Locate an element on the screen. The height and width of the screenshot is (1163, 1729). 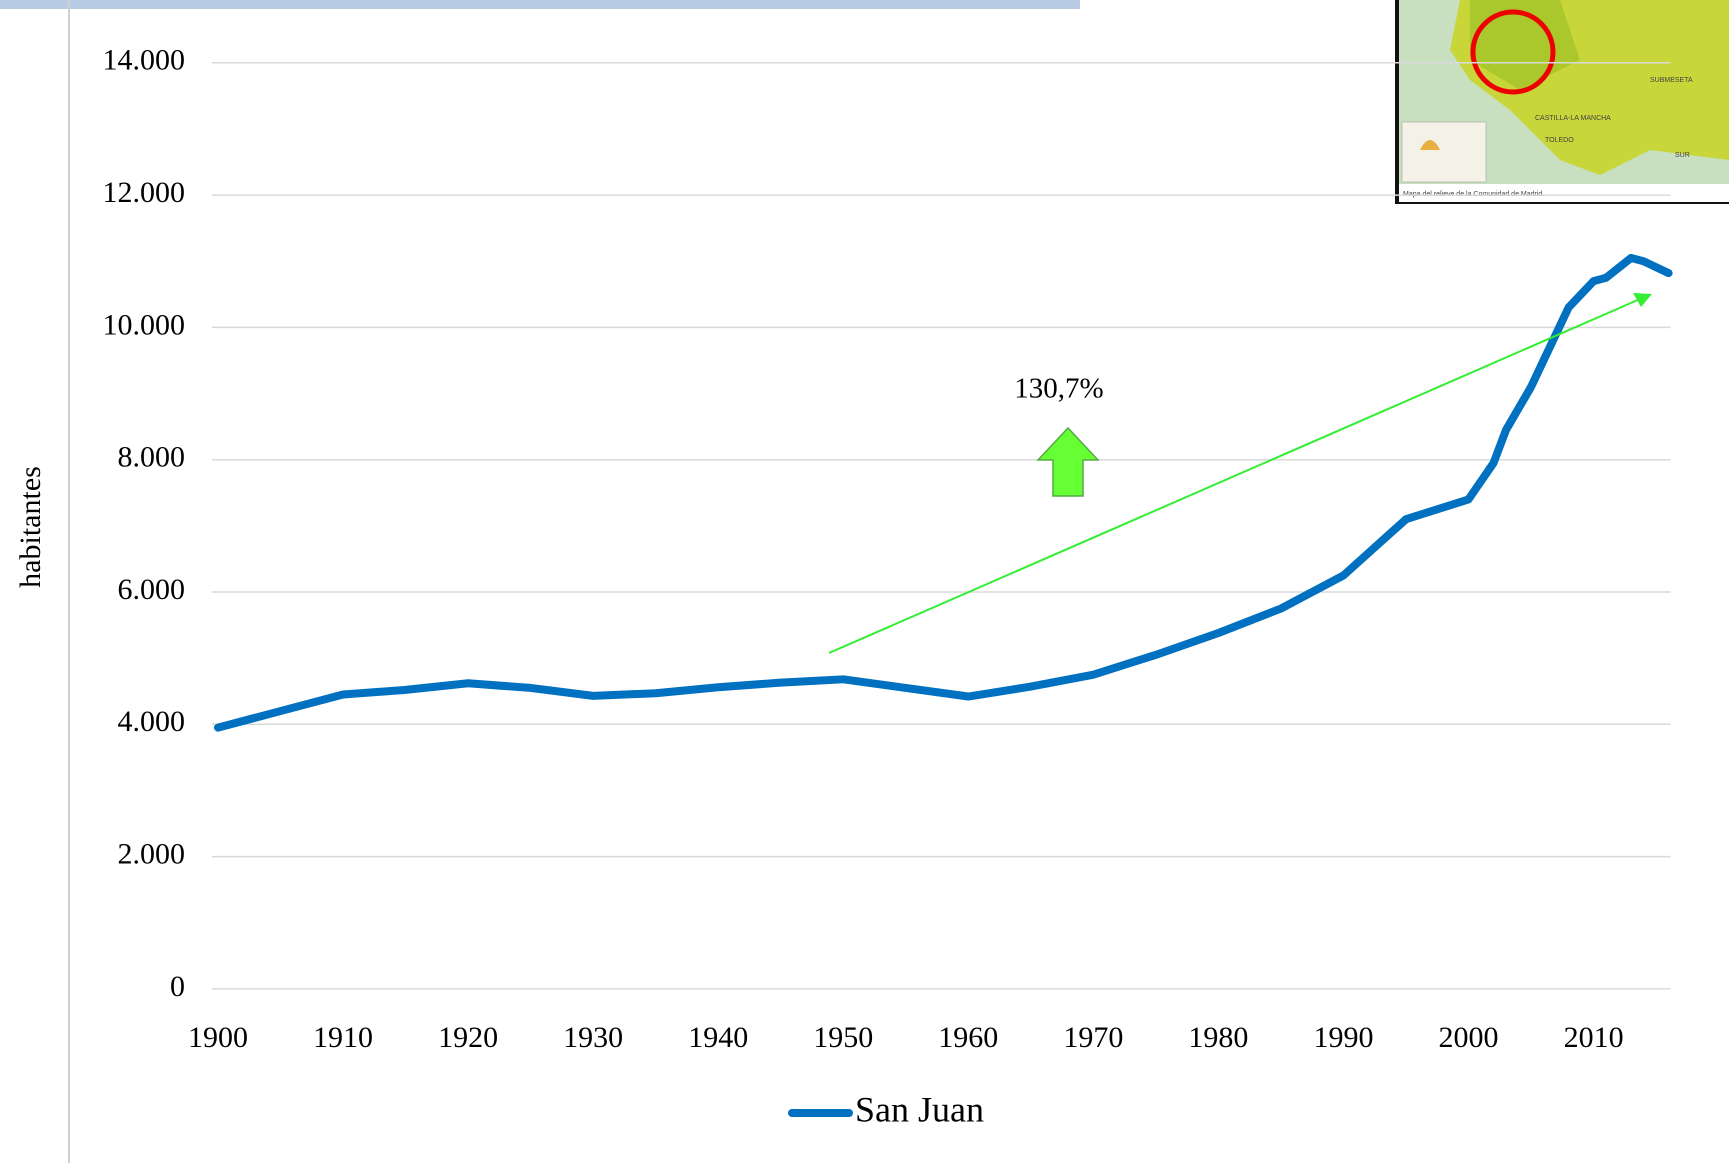
header-band is located at coordinates (540, 4).